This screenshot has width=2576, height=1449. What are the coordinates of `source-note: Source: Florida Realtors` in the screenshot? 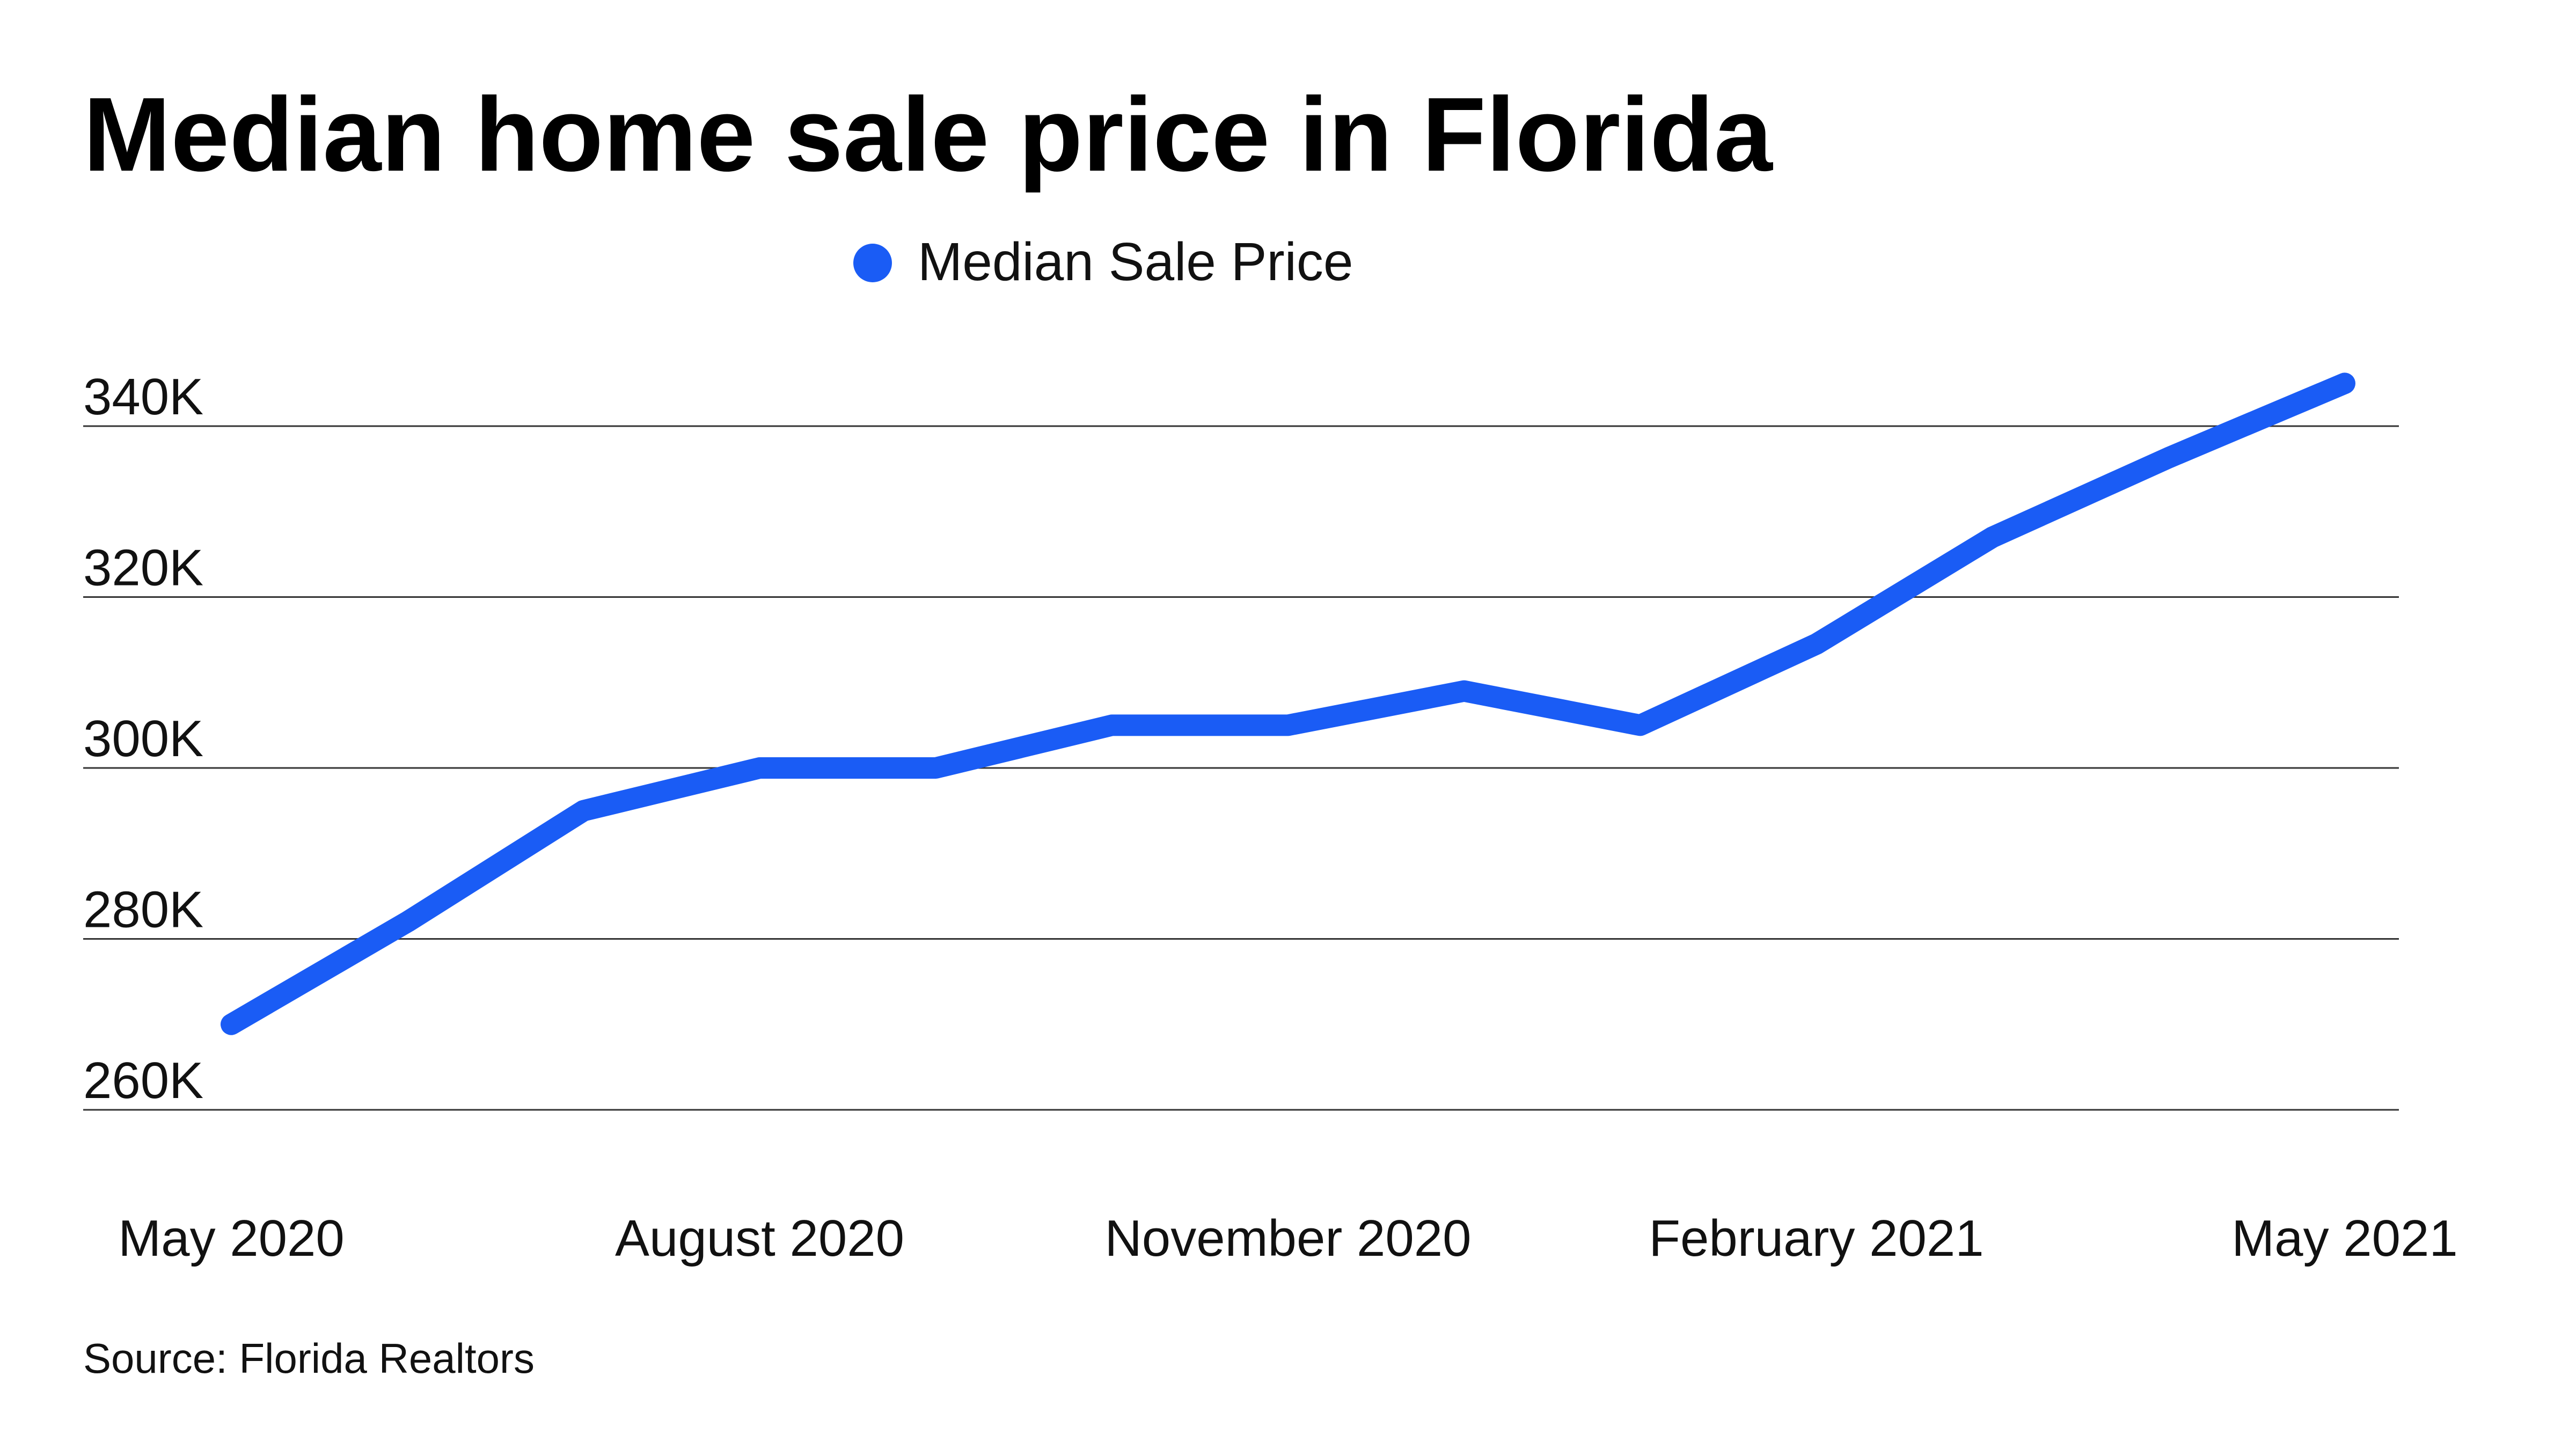 It's located at (309, 1358).